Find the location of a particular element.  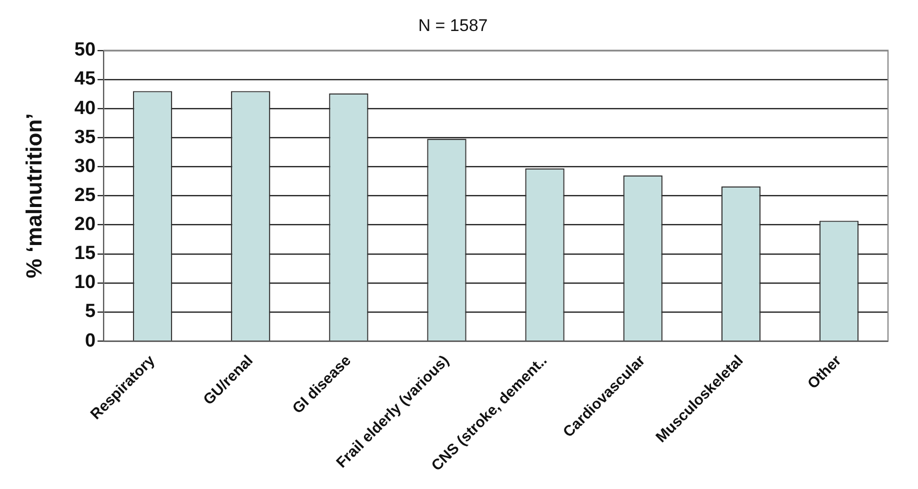

y-tick-label: 15 is located at coordinates (85, 253).